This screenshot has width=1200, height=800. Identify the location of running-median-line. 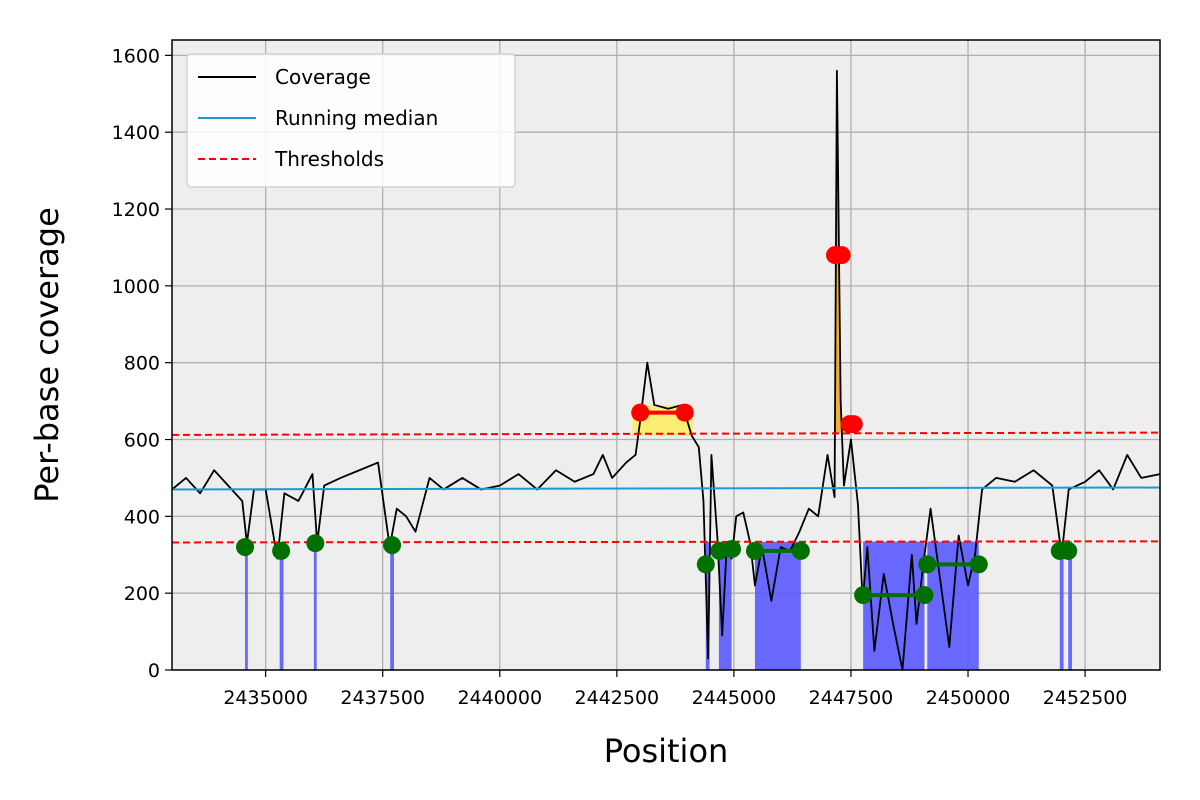
(666, 488).